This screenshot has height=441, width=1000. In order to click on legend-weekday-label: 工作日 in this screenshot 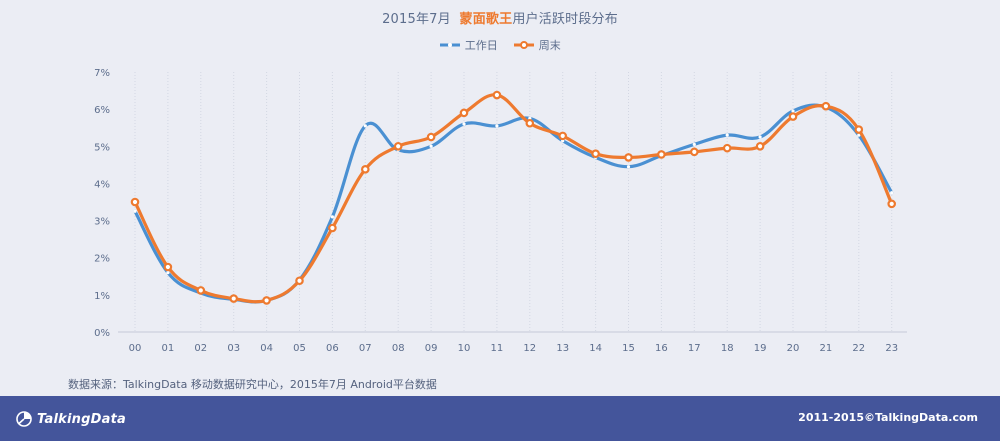, I will do `click(481, 45)`.